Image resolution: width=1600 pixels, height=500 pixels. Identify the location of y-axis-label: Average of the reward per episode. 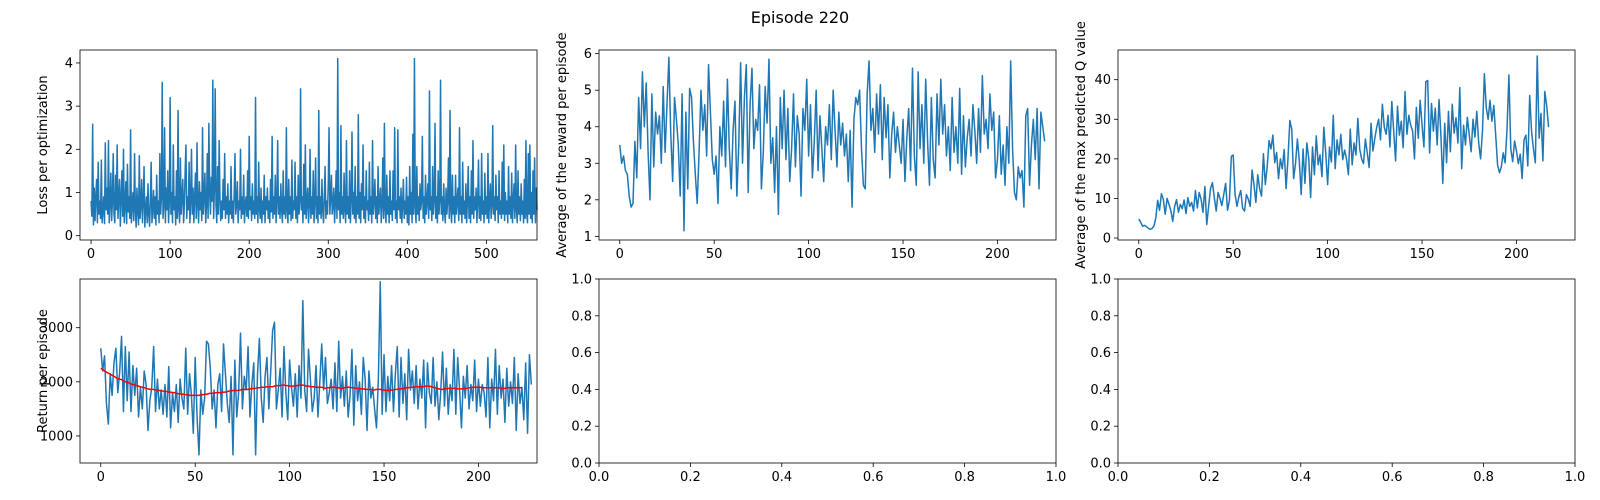
(562, 144).